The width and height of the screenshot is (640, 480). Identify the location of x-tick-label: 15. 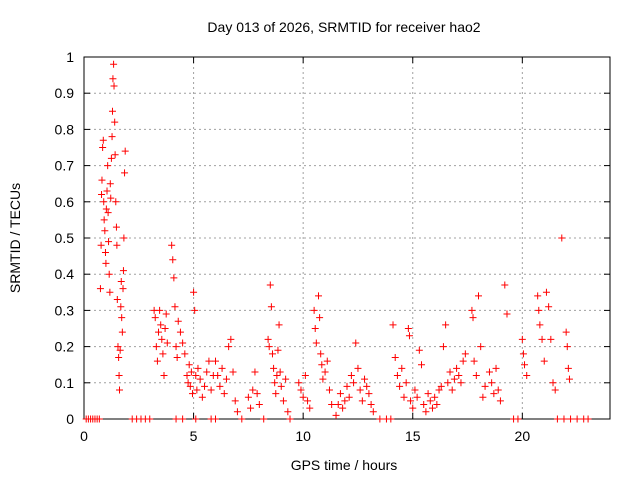
(413, 436).